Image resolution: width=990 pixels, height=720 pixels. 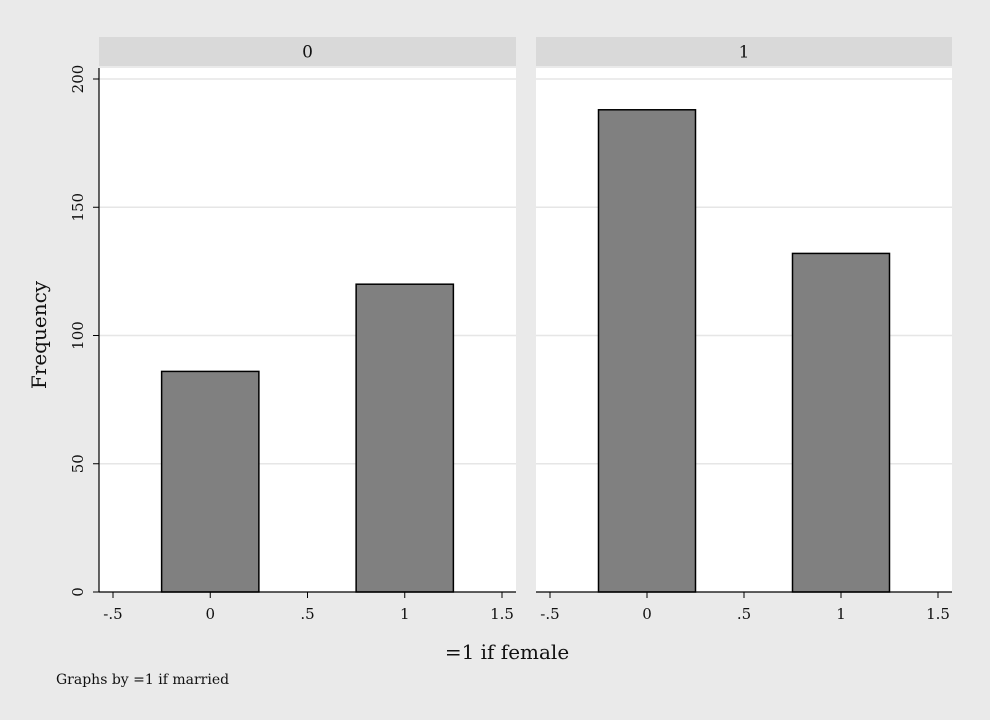 What do you see at coordinates (78, 79) in the screenshot?
I see `y-tick-label: 200` at bounding box center [78, 79].